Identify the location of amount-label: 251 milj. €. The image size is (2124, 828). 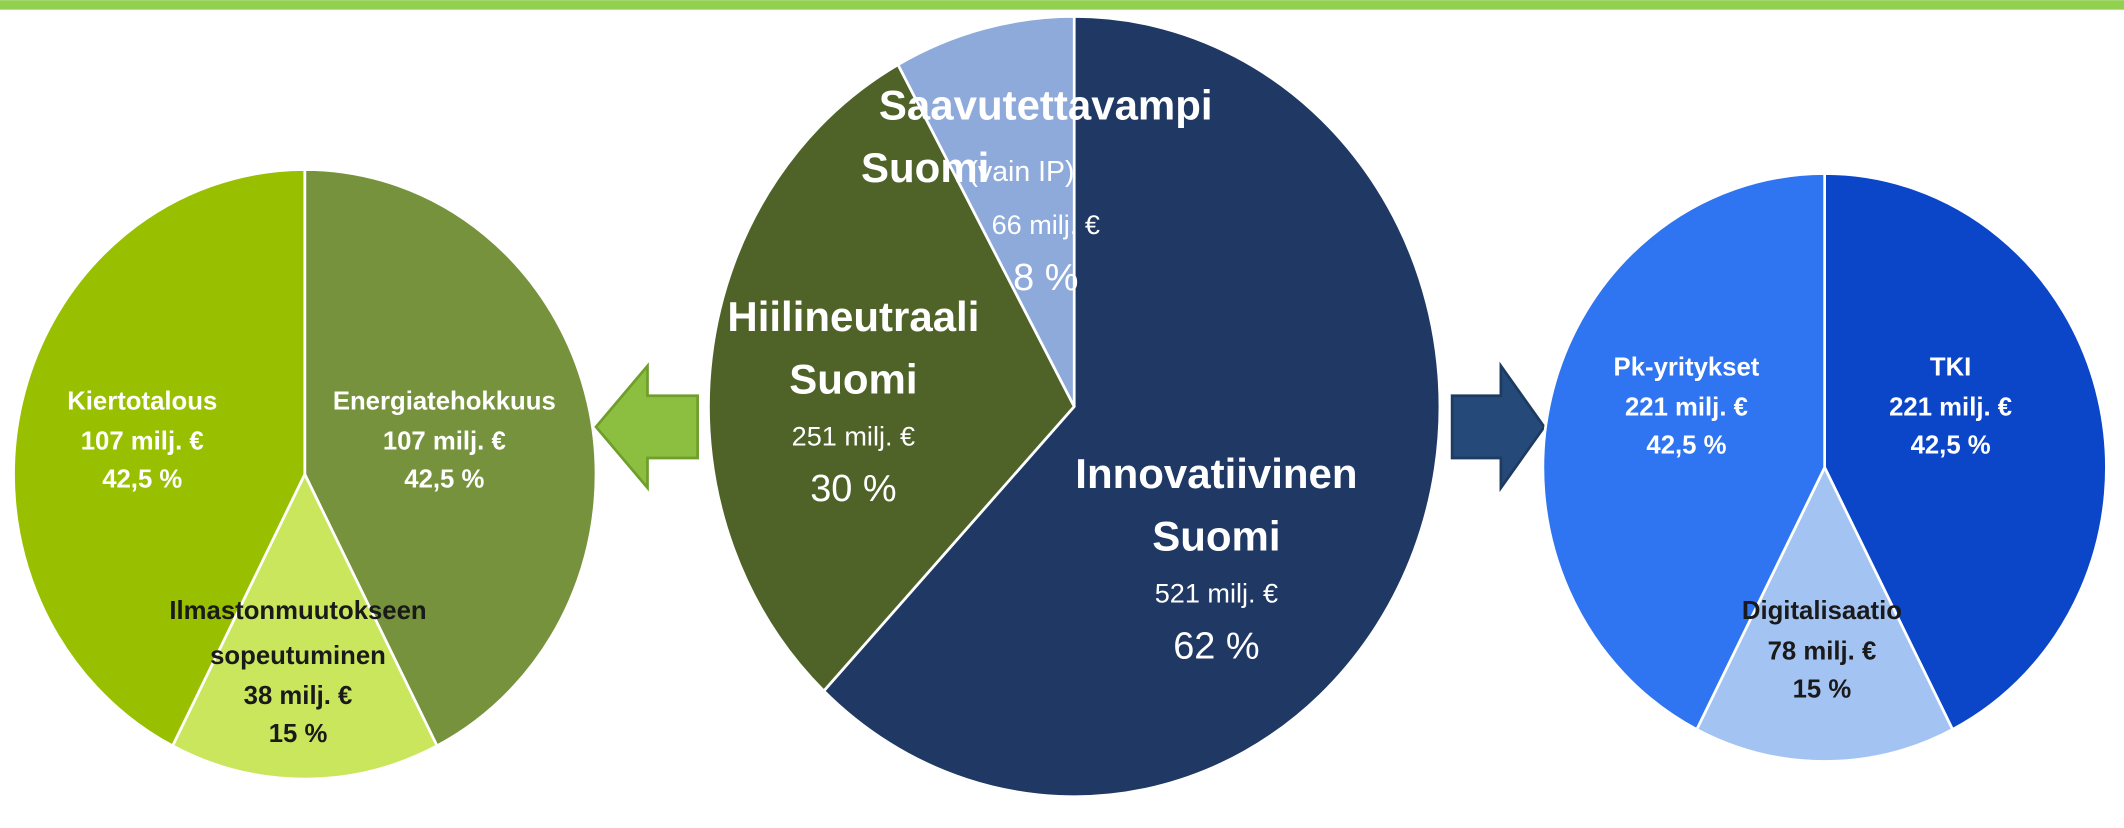
(853, 435).